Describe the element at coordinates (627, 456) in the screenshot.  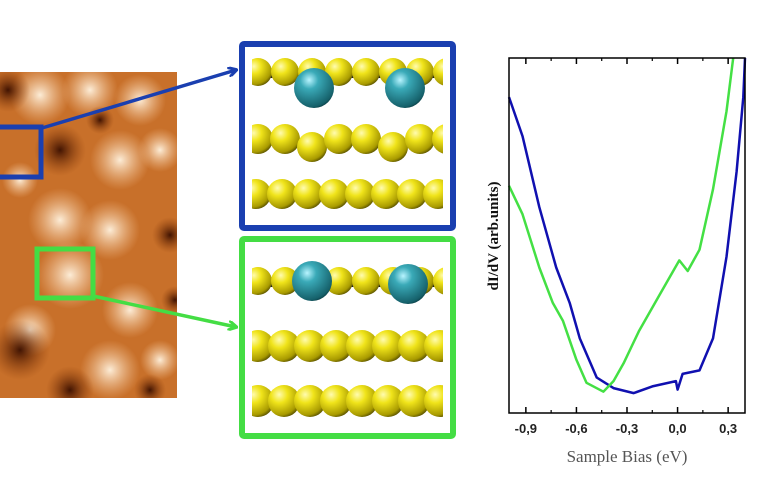
I see `x-axis-label: Sample Bias (eV)` at that location.